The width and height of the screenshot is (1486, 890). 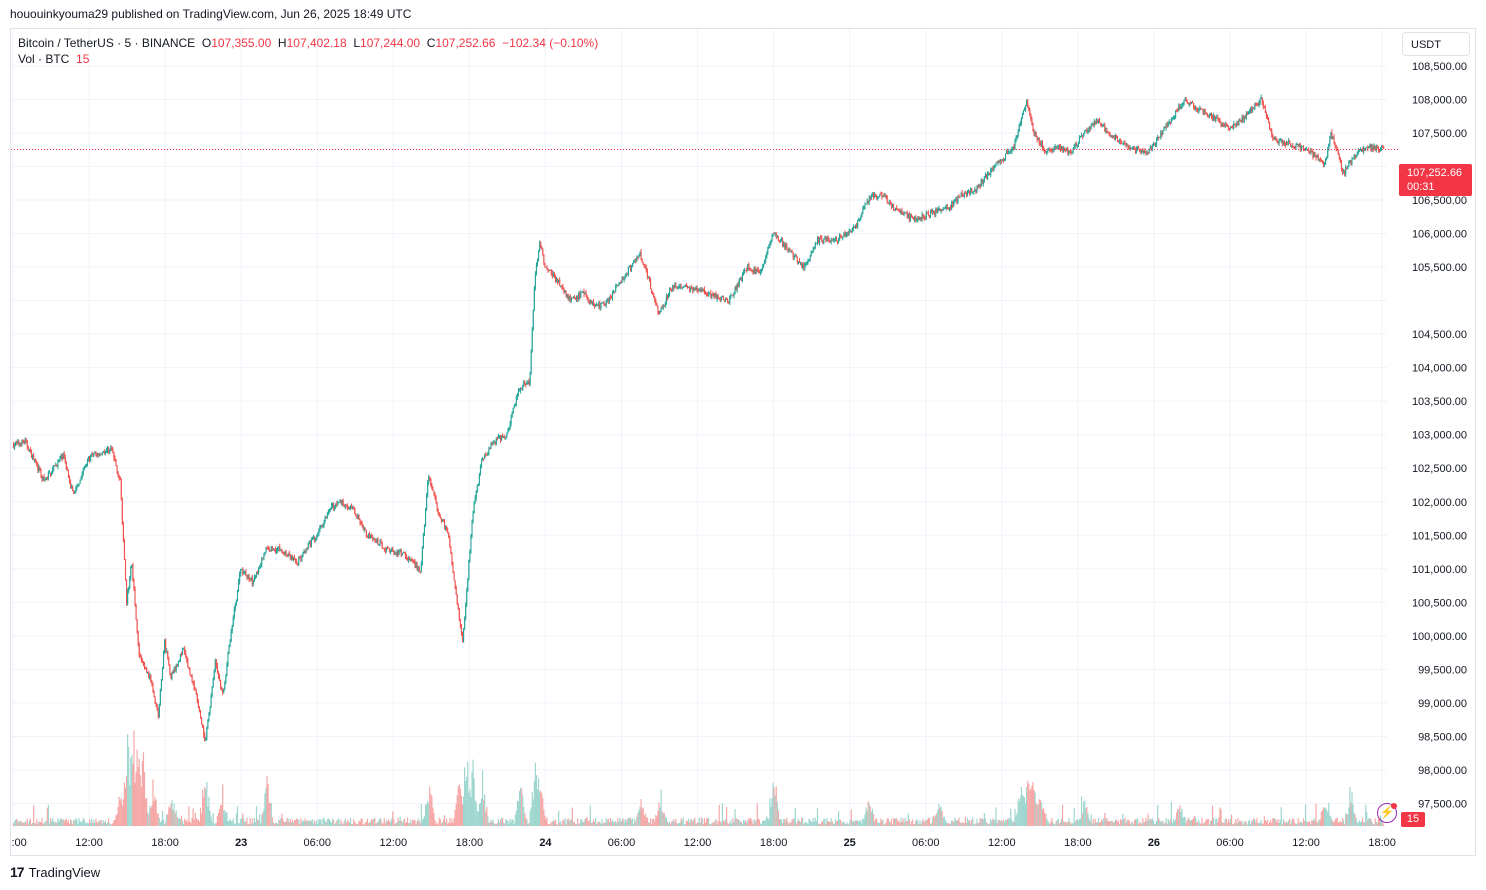 What do you see at coordinates (1436, 44) in the screenshot?
I see `currency-button: USDT` at bounding box center [1436, 44].